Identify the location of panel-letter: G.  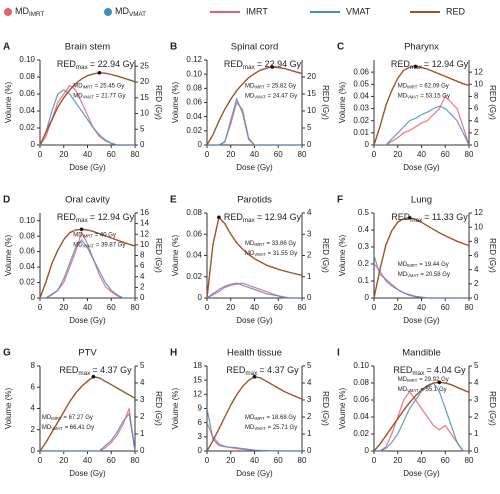
(7, 353).